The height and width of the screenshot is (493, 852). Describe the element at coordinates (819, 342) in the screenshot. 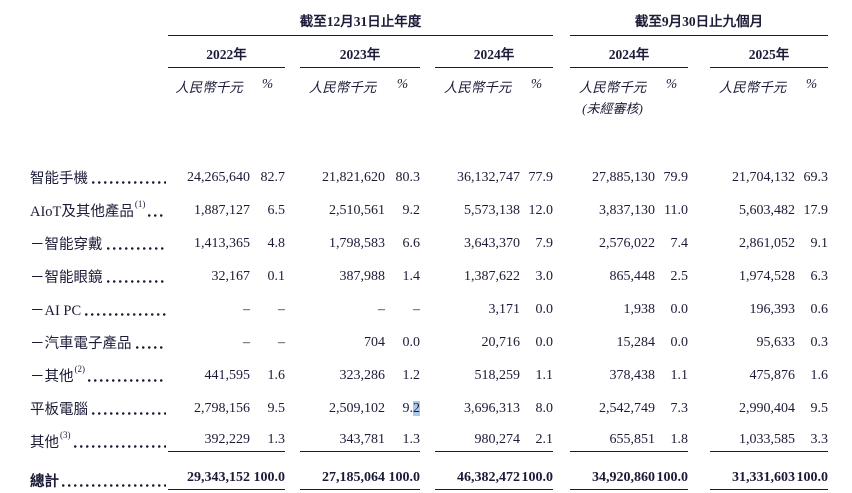

I see `pct-2025-9m: 0.3` at that location.